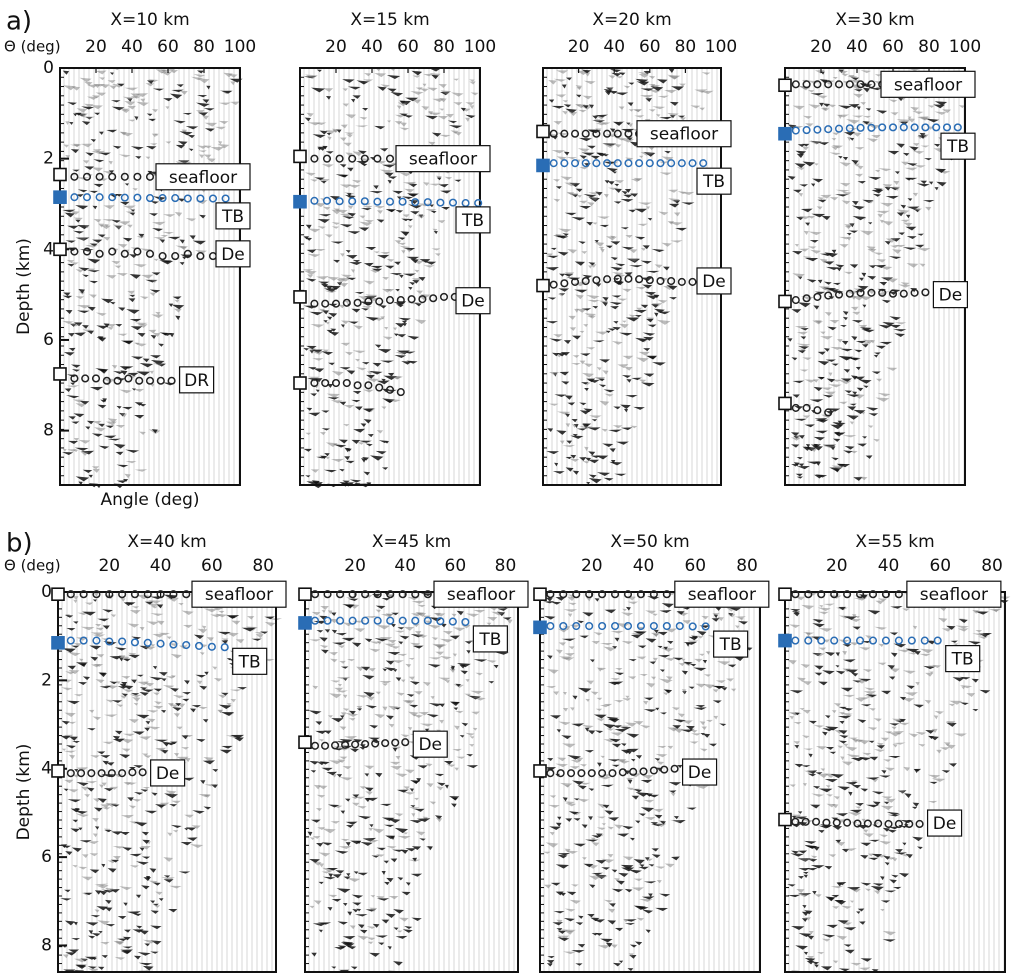  Describe the element at coordinates (46, 857) in the screenshot. I see `y-tick-label: 6` at that location.